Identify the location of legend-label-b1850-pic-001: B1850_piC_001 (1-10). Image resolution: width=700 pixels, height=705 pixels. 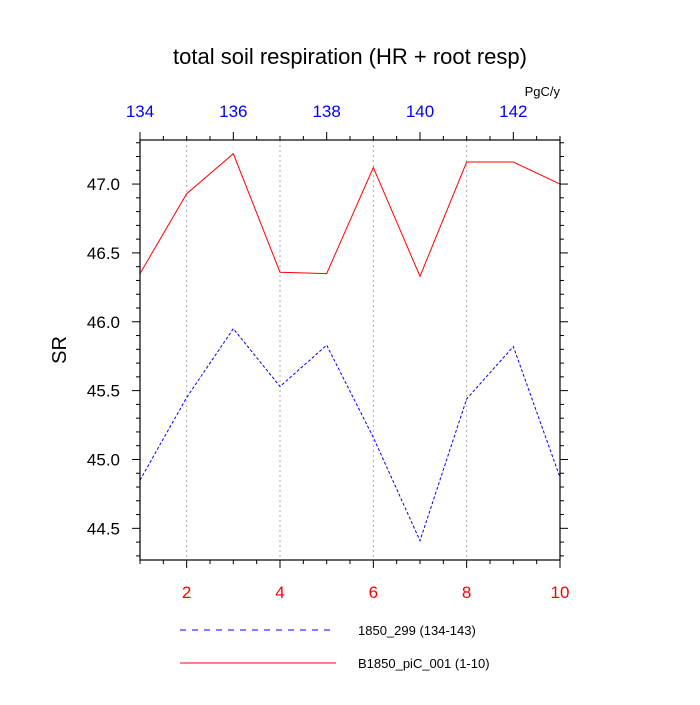
(424, 663).